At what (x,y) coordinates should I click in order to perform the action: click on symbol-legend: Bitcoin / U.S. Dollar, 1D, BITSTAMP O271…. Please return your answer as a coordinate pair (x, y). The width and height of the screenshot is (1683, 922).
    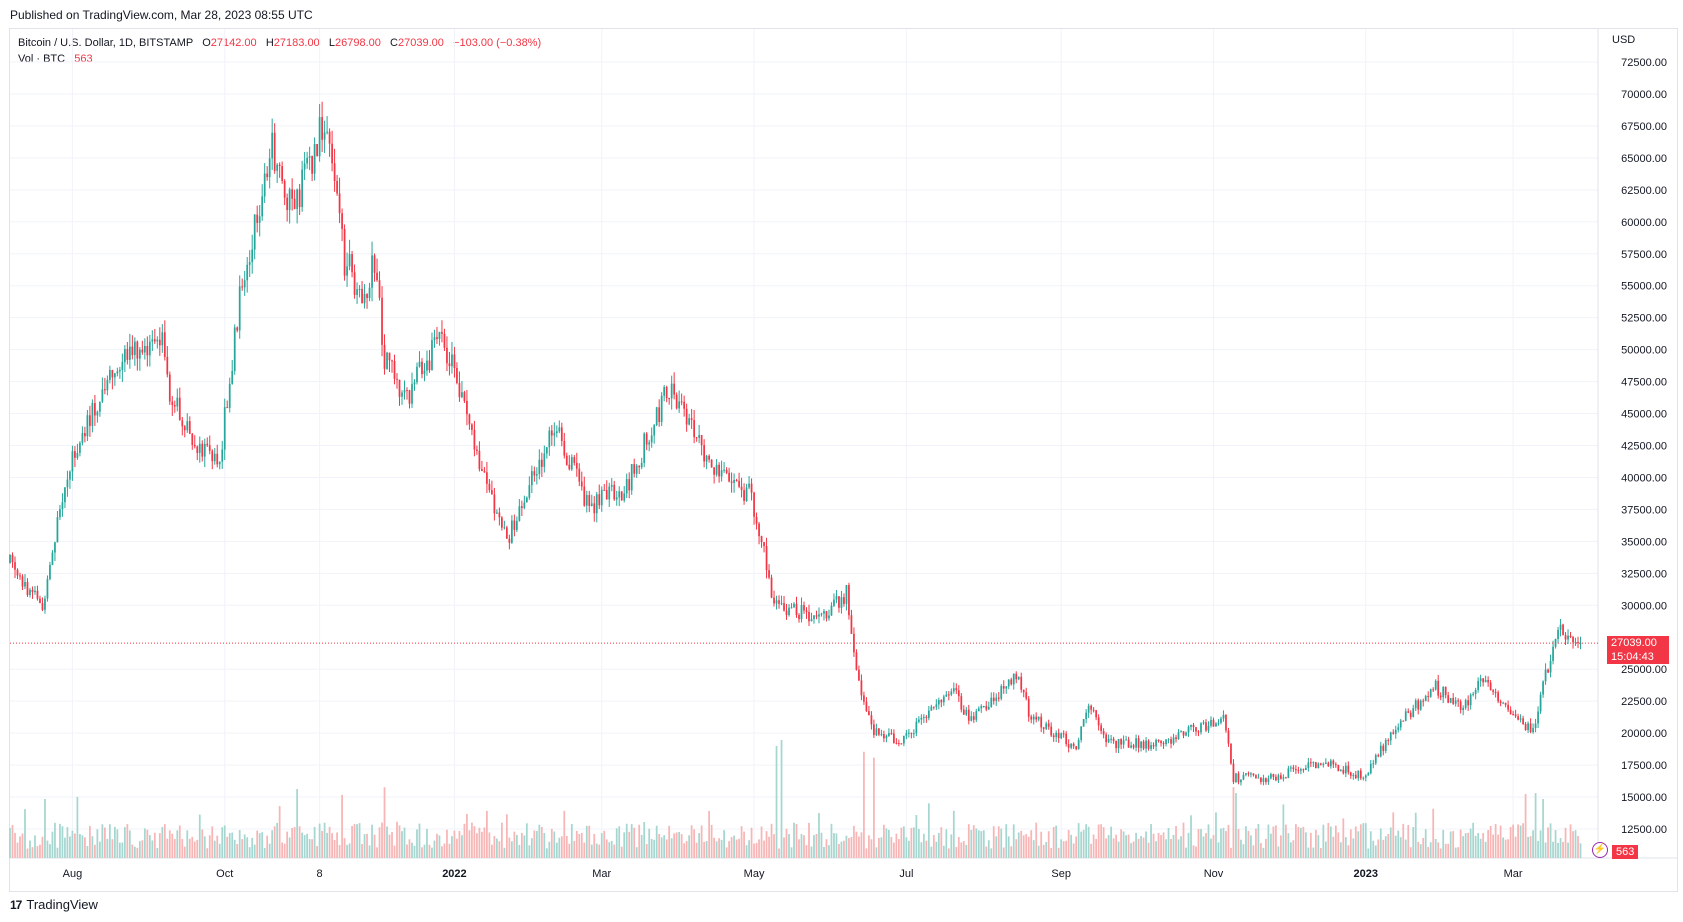
    Looking at the image, I should click on (279, 51).